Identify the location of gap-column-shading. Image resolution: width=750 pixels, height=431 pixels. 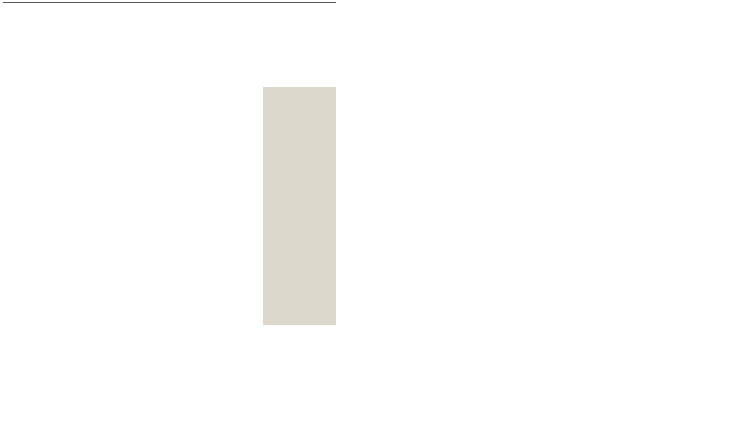
(299, 206).